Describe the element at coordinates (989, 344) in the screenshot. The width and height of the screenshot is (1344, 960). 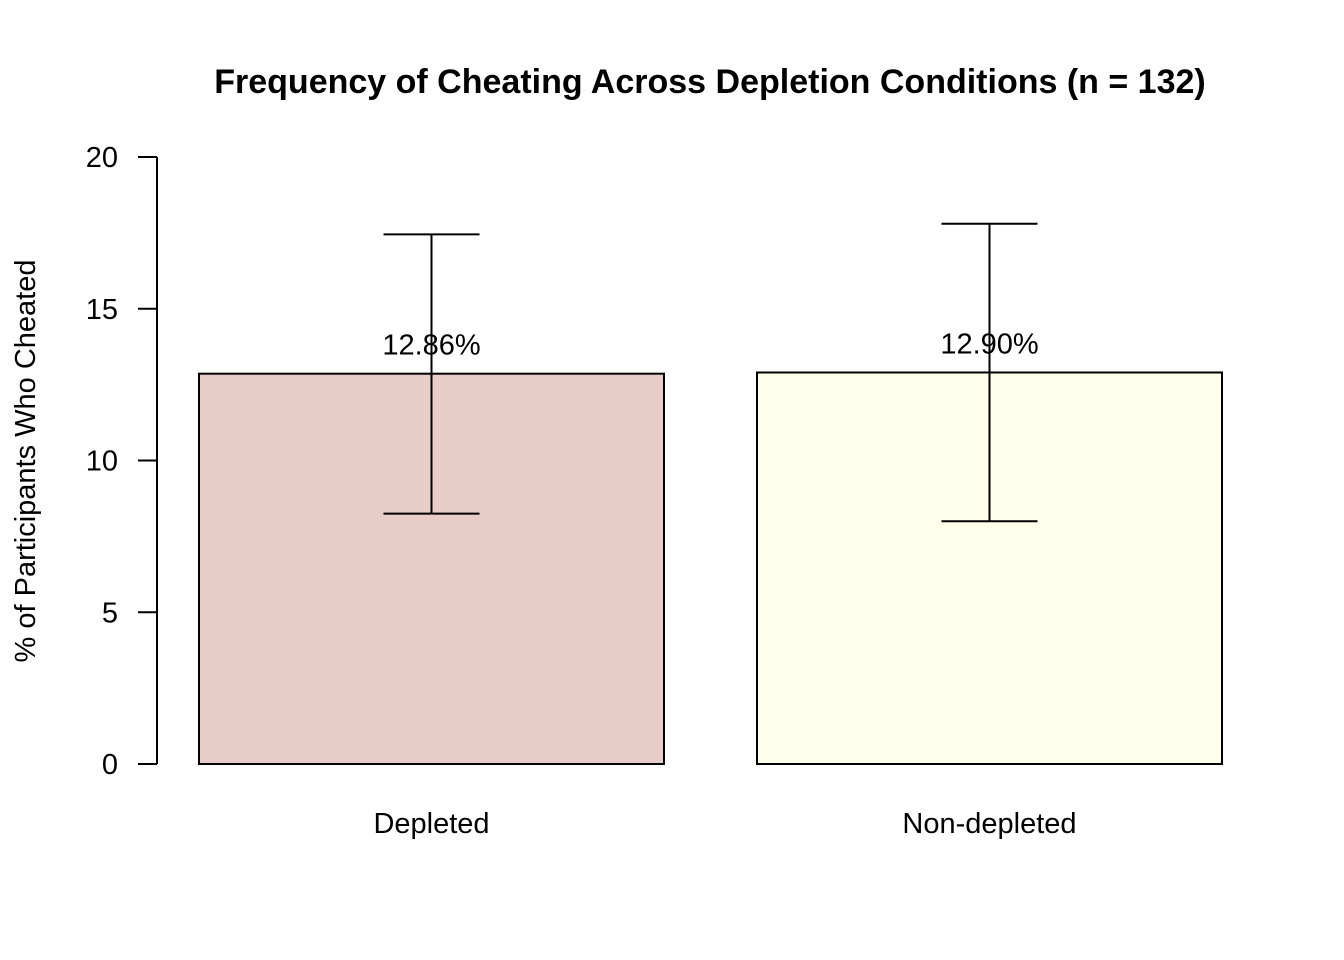
I see `data-label: 12.90%` at that location.